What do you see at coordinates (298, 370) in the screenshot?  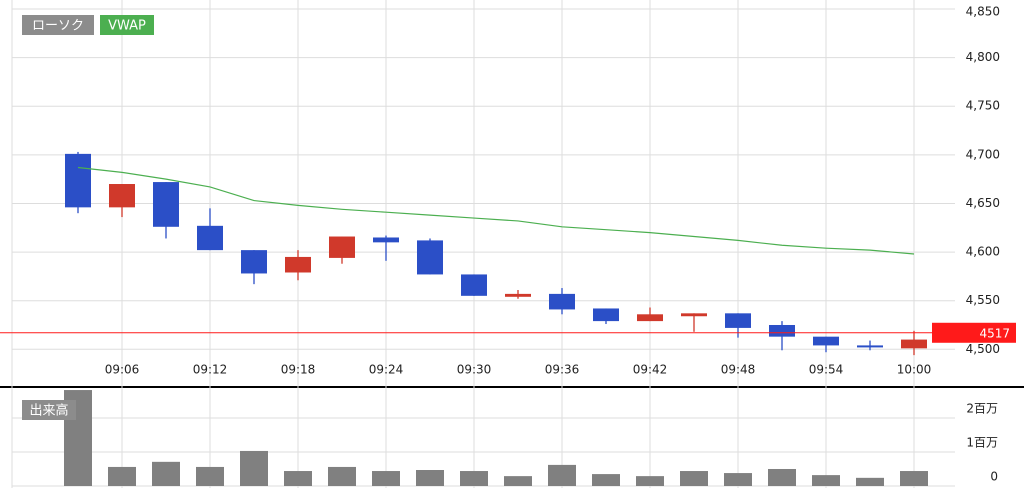 I see `x-tick-label: 09:18` at bounding box center [298, 370].